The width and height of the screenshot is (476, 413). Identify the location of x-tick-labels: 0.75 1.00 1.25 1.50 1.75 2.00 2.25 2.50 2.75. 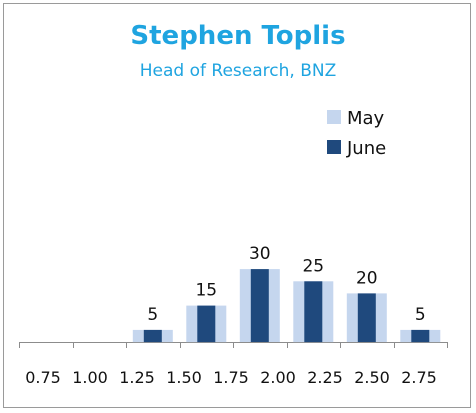
(231, 377).